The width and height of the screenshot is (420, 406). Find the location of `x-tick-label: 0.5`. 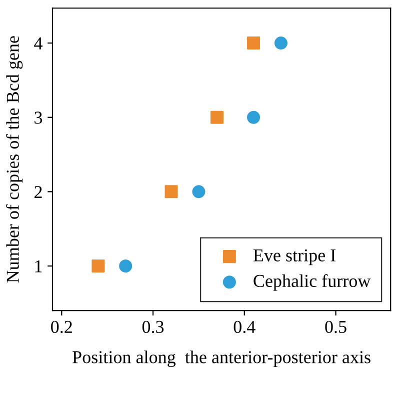

x-tick-label: 0.5 is located at coordinates (335, 327).